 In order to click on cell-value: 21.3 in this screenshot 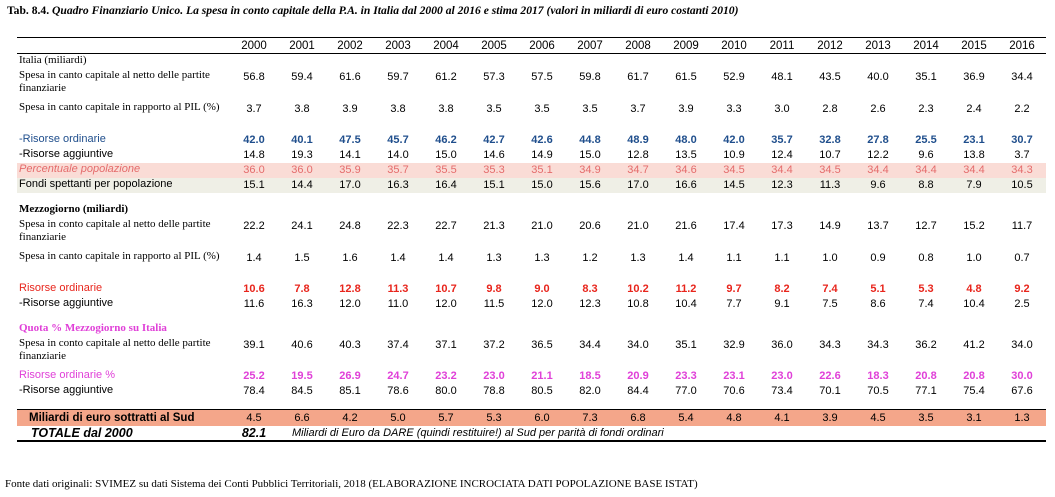, I will do `click(494, 226)`.